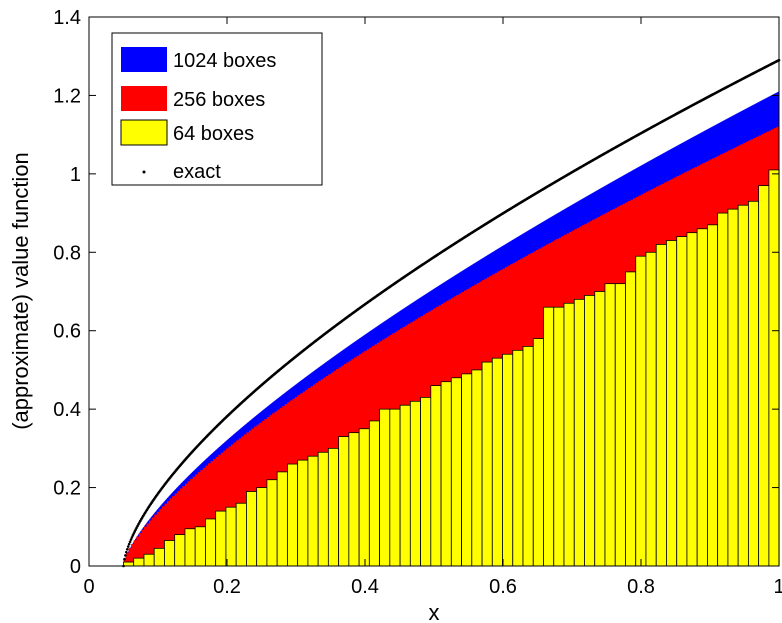 This screenshot has width=782, height=623. Describe the element at coordinates (20, 291) in the screenshot. I see `y-axis-label: (approximate) value function` at that location.